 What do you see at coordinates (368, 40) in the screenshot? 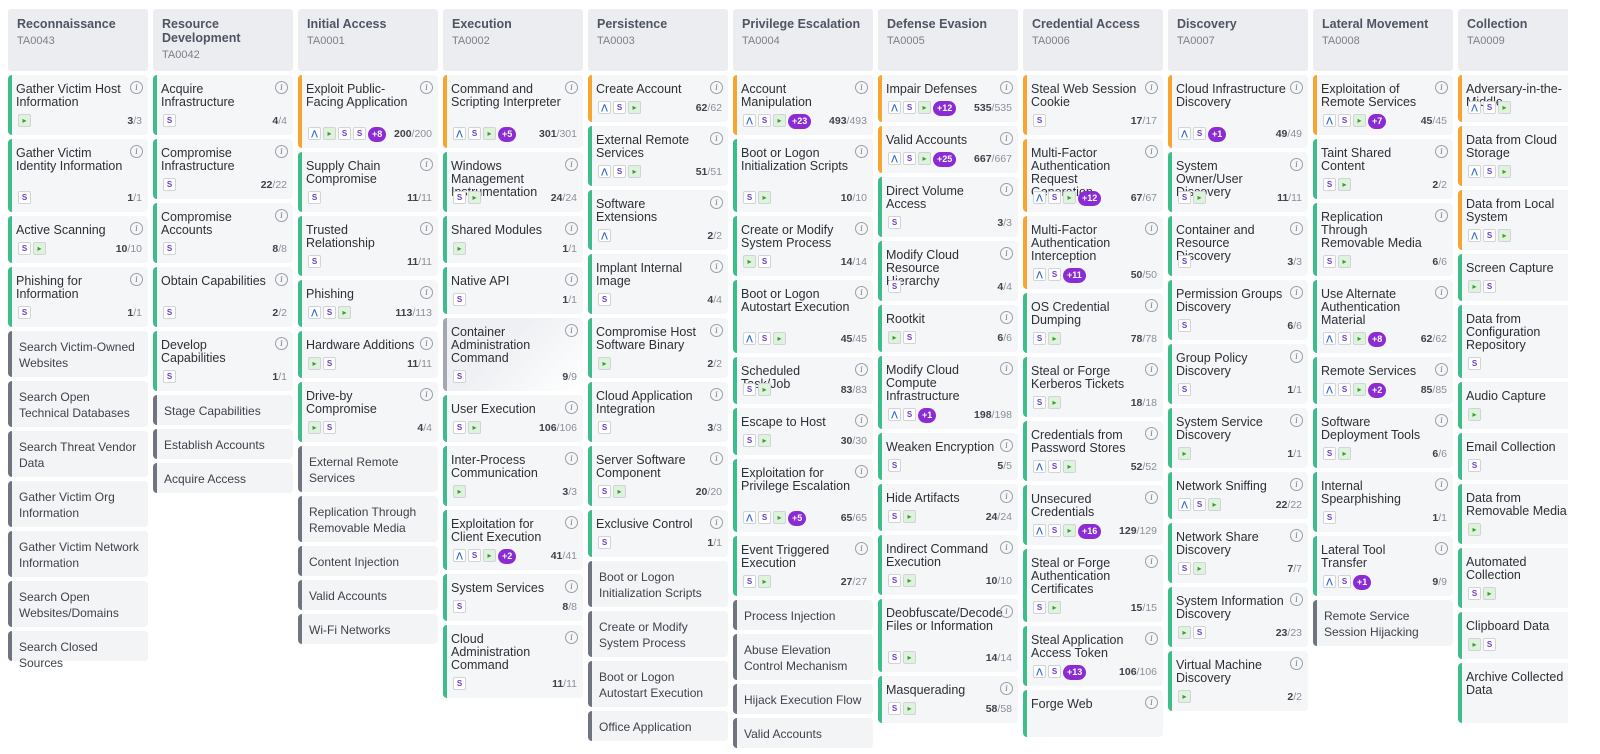
I see `tactic-header: Initial Access TA0001` at bounding box center [368, 40].